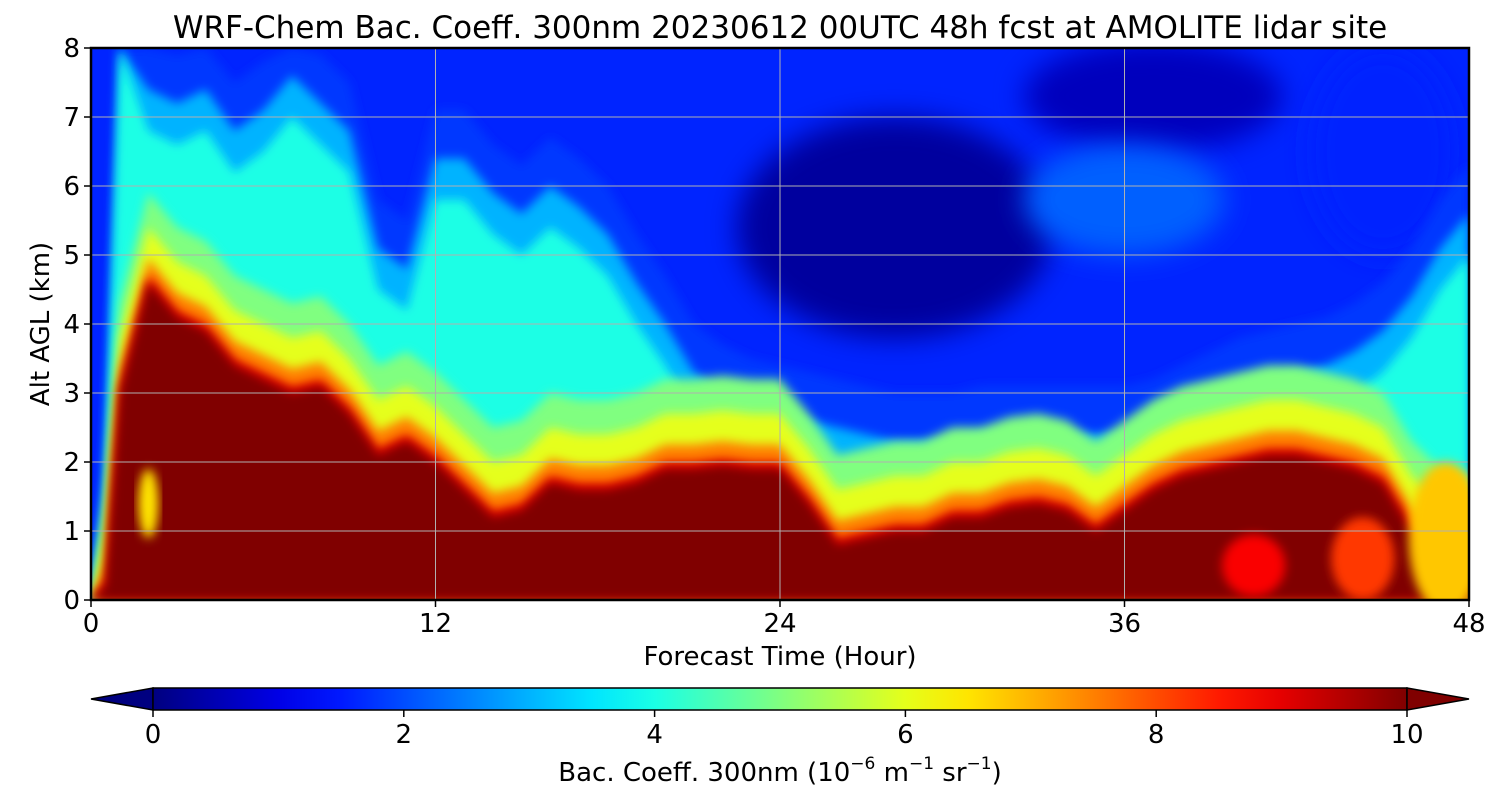  I want to click on y-tick-label: 0, so click(71, 601).